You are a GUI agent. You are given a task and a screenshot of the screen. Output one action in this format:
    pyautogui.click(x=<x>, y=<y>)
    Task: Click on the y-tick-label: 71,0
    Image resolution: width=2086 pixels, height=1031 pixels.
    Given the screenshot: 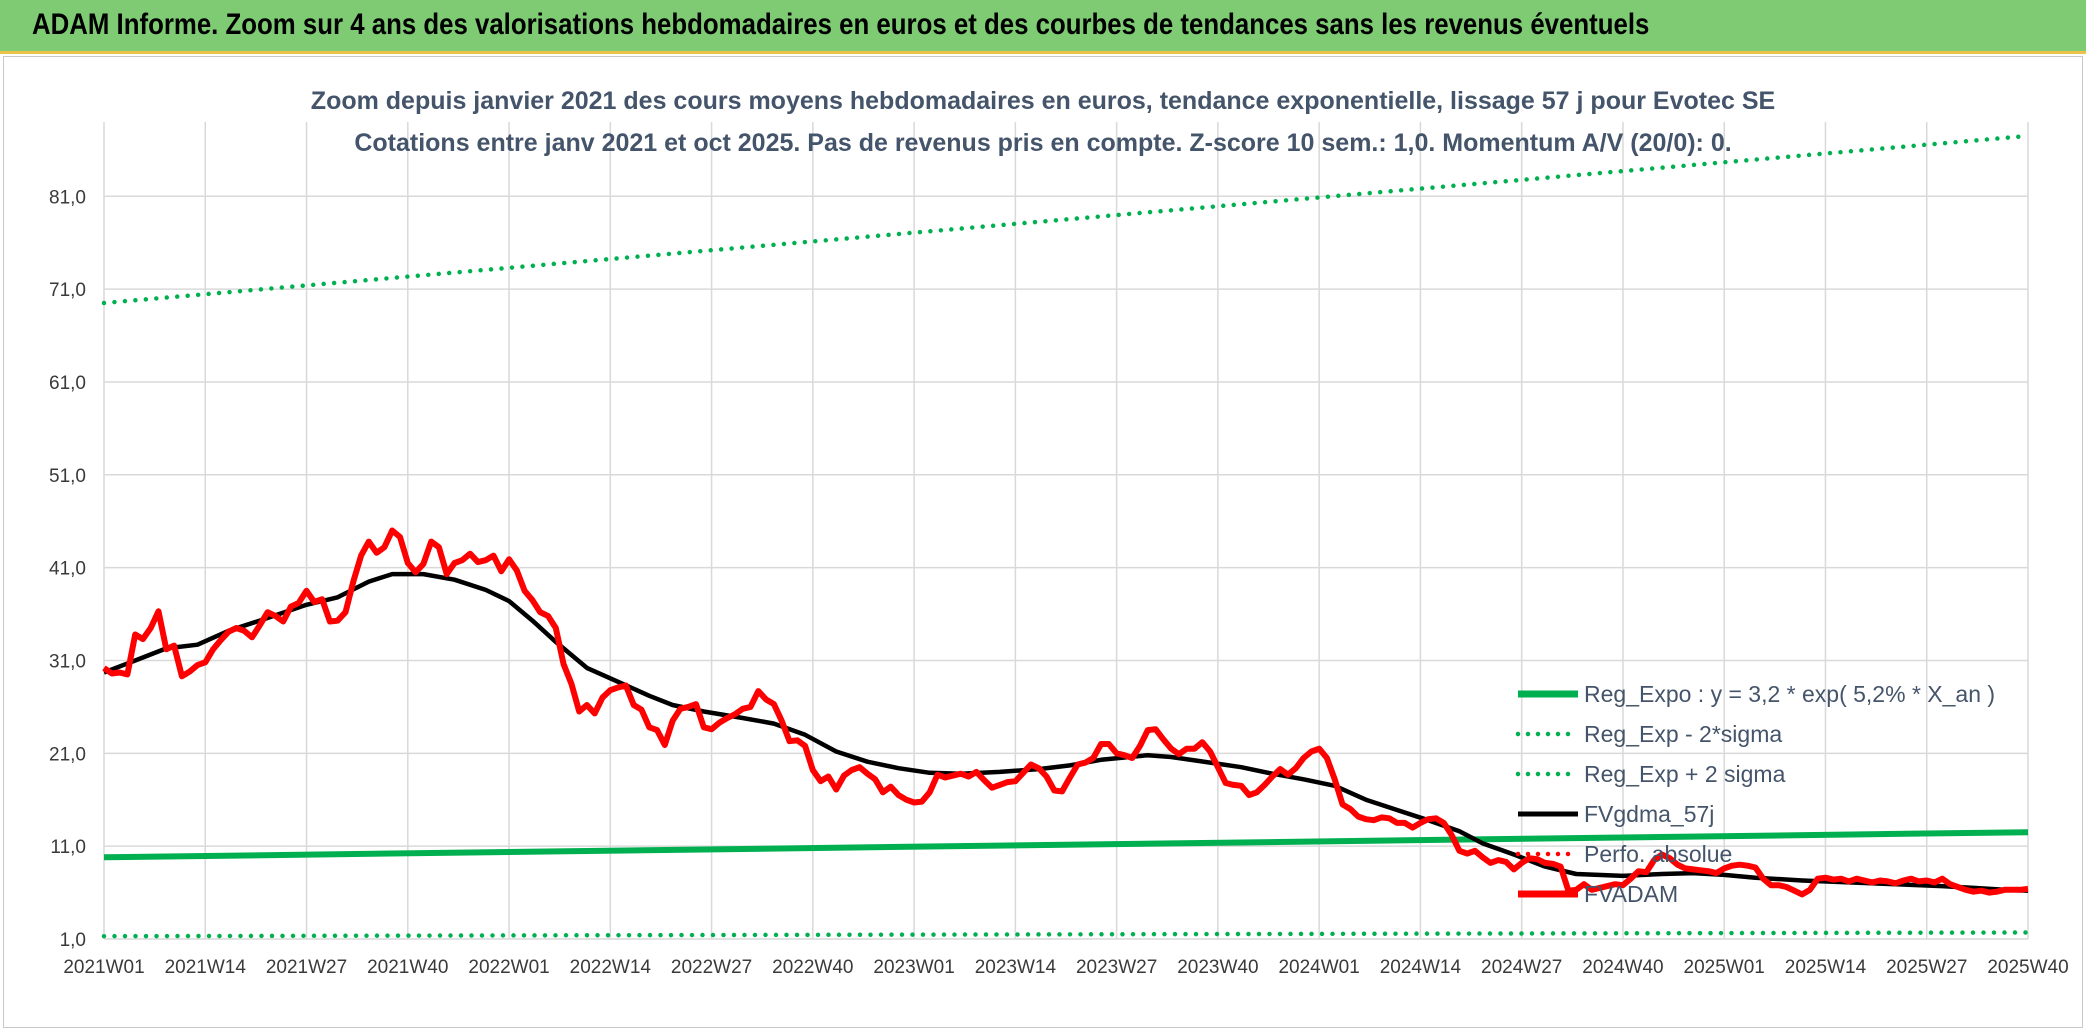 What is the action you would take?
    pyautogui.click(x=67, y=290)
    